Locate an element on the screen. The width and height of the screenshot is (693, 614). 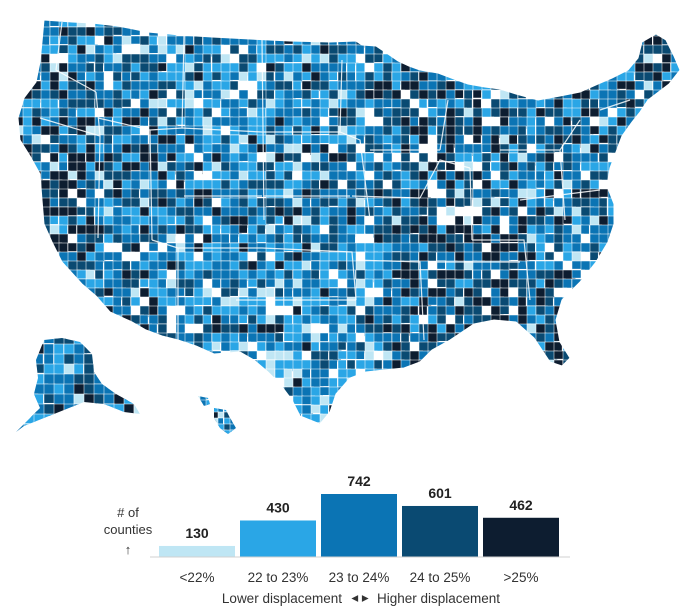
bar-value-label-1: 430 is located at coordinates (278, 507).